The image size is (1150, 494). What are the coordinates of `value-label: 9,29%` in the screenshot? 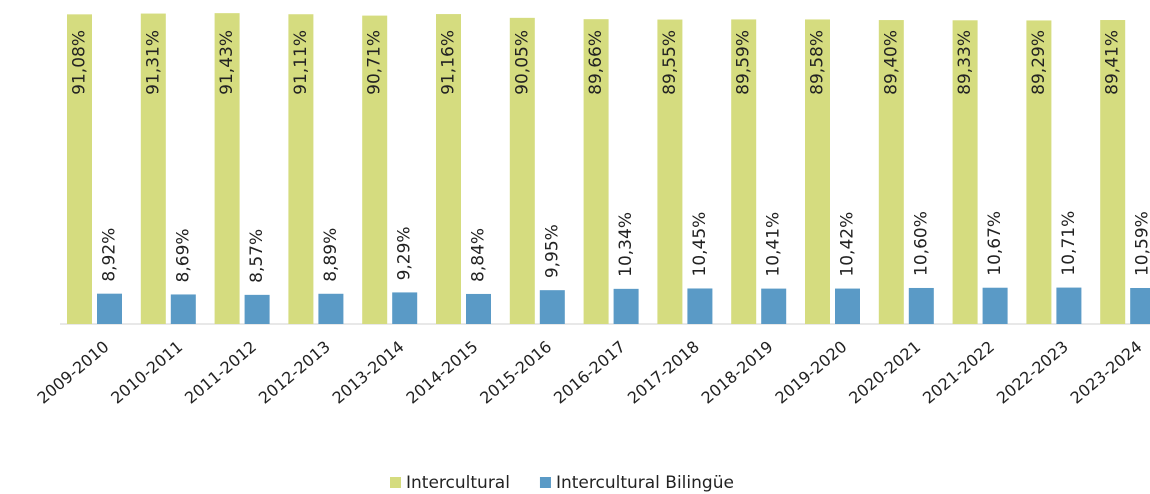 It's located at (405, 253).